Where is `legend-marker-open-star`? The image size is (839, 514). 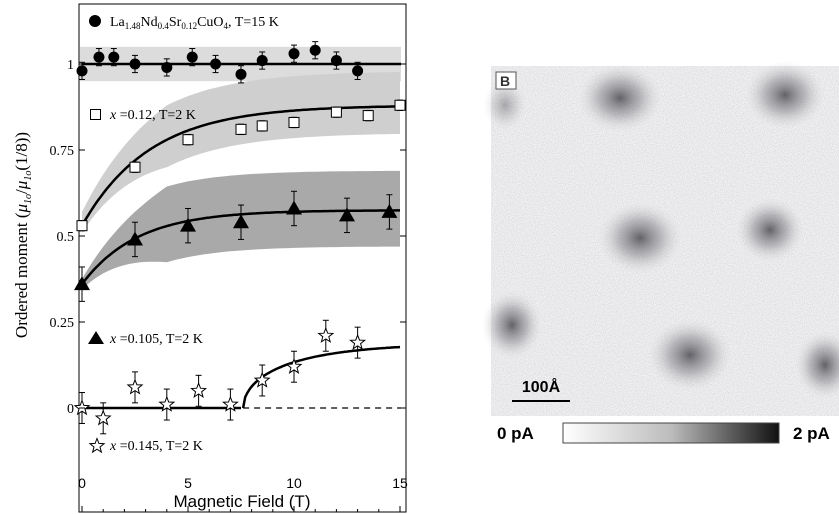 legend-marker-open-star is located at coordinates (97, 445).